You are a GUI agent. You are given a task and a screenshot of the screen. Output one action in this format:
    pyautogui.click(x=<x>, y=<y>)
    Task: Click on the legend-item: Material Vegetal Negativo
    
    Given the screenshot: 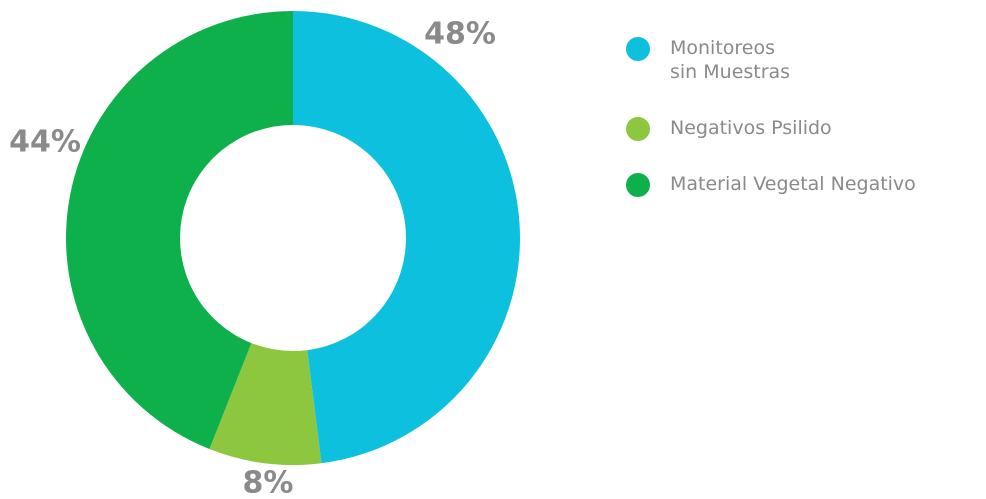 What is the action you would take?
    pyautogui.click(x=771, y=184)
    